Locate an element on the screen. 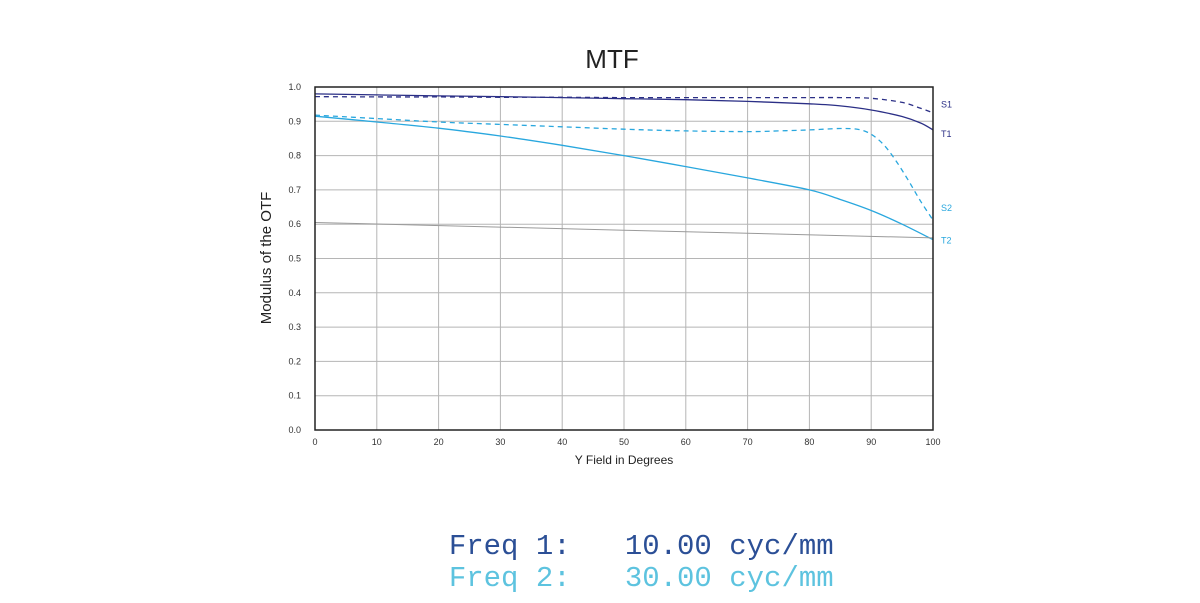  series-reference-line is located at coordinates (624, 230).